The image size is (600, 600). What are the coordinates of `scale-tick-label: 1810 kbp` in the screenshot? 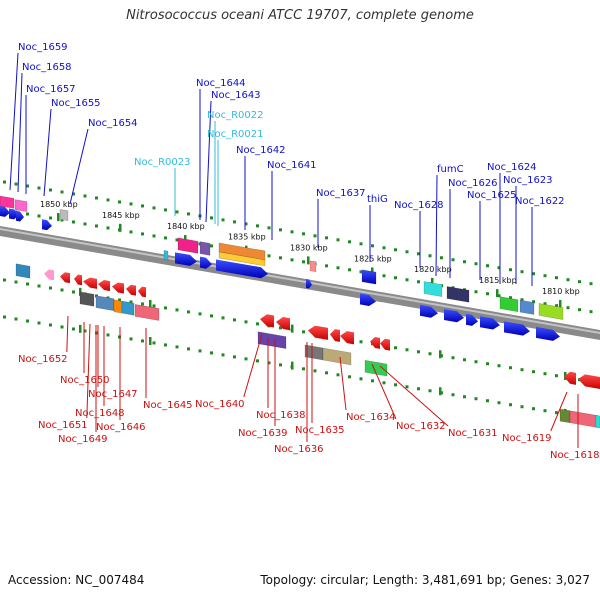 It's located at (561, 291).